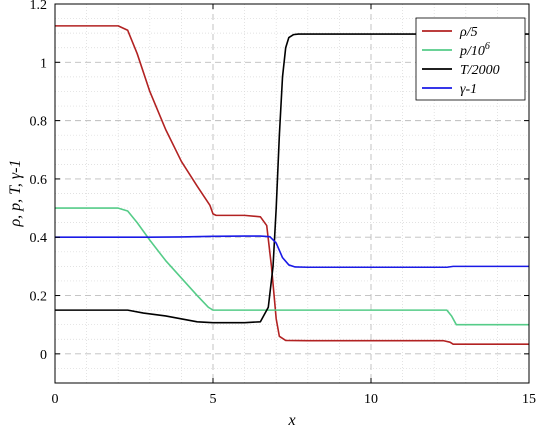  What do you see at coordinates (55, 399) in the screenshot?
I see `x-tick-label: 0` at bounding box center [55, 399].